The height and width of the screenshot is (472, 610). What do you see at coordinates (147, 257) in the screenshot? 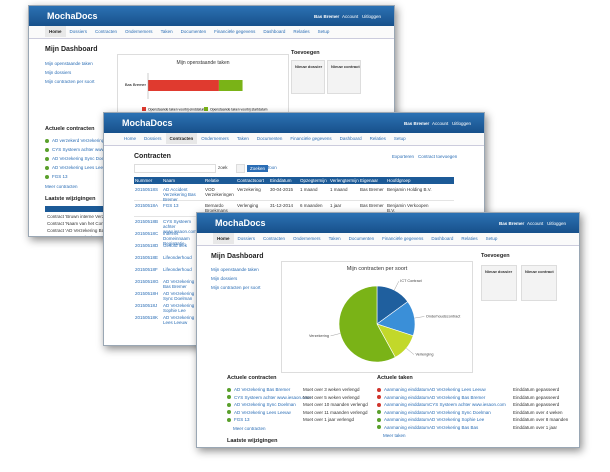
I see `table-cell: 20150518E` at bounding box center [147, 257].